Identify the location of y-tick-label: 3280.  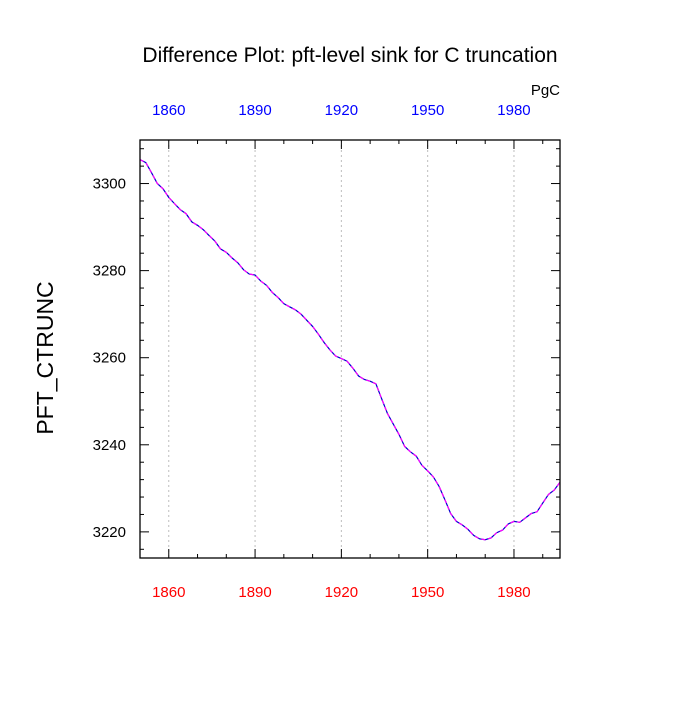
(109, 271).